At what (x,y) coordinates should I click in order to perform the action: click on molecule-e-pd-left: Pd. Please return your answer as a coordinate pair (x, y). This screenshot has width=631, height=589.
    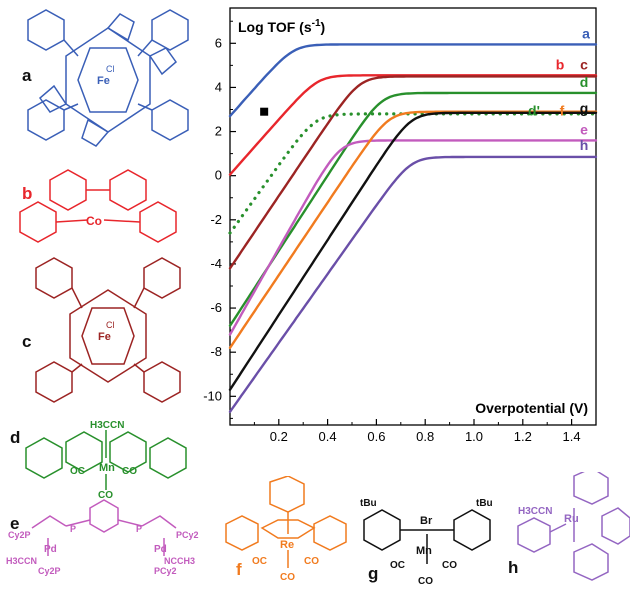
    Looking at the image, I should click on (50, 549).